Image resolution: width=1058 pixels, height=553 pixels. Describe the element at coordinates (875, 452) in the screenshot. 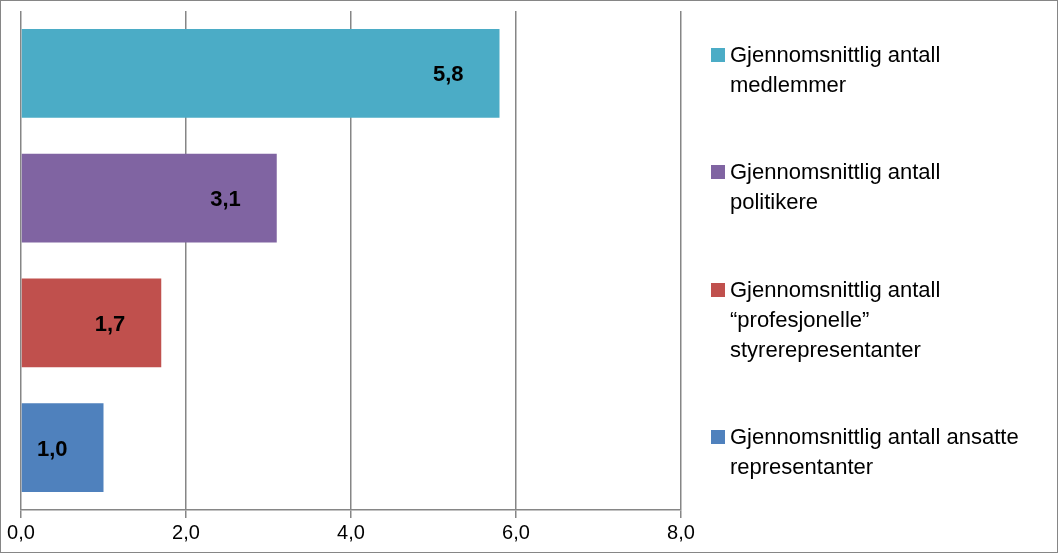

I see `legend-label: Gjennomsnittlig antall ansatte representanter` at that location.